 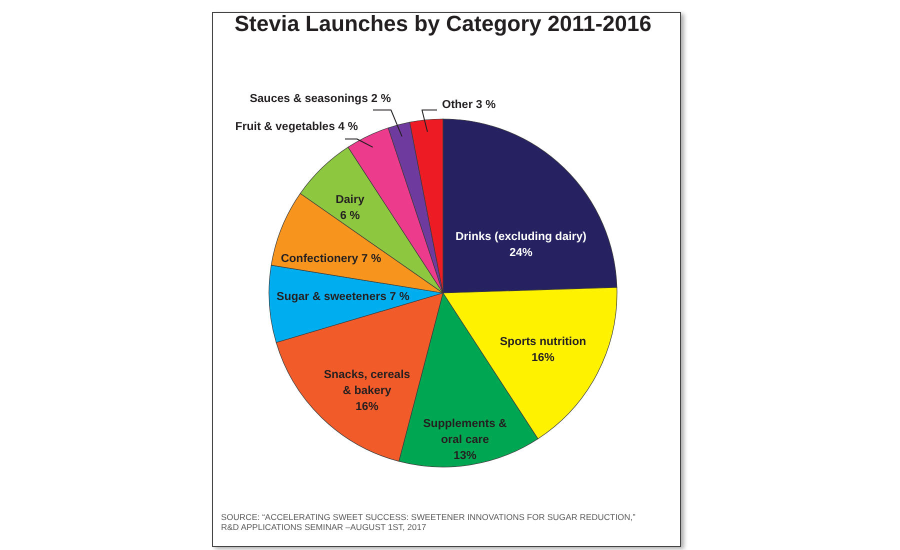 What do you see at coordinates (343, 297) in the screenshot?
I see `slice-label: Sugar & sweeteners 7 %` at bounding box center [343, 297].